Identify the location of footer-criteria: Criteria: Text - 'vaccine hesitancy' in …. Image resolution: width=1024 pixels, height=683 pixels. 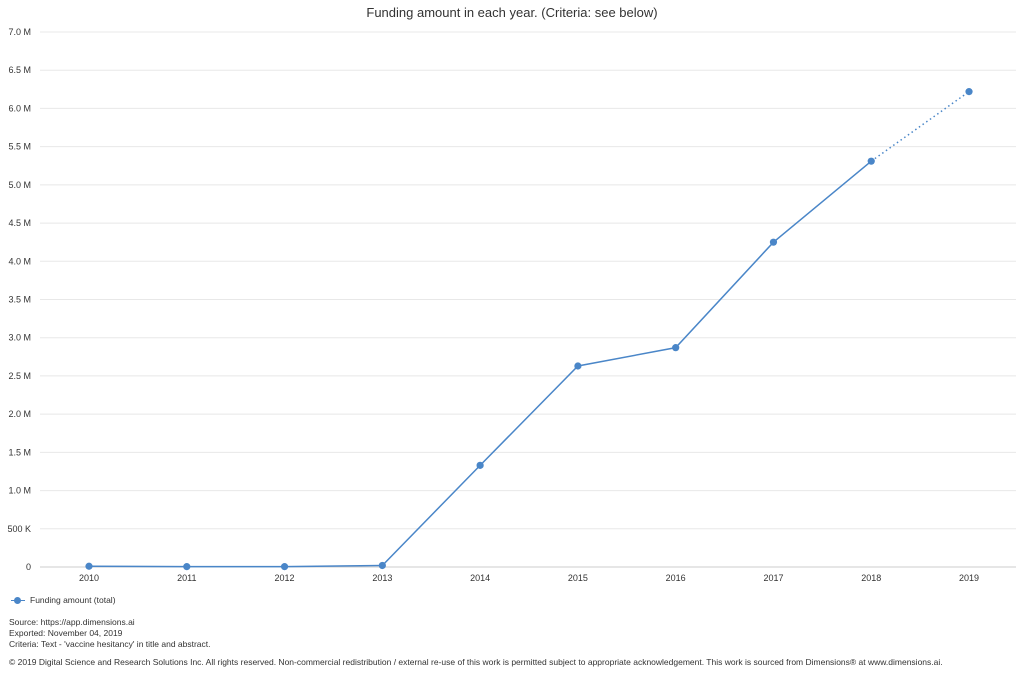
(110, 644).